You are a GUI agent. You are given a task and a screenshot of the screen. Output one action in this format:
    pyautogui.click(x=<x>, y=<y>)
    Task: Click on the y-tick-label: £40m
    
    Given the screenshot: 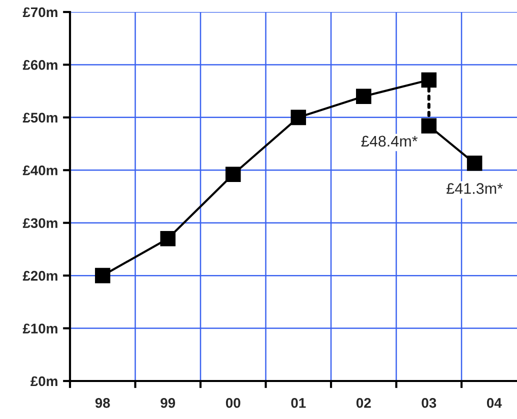 What is the action you would take?
    pyautogui.click(x=40, y=170)
    